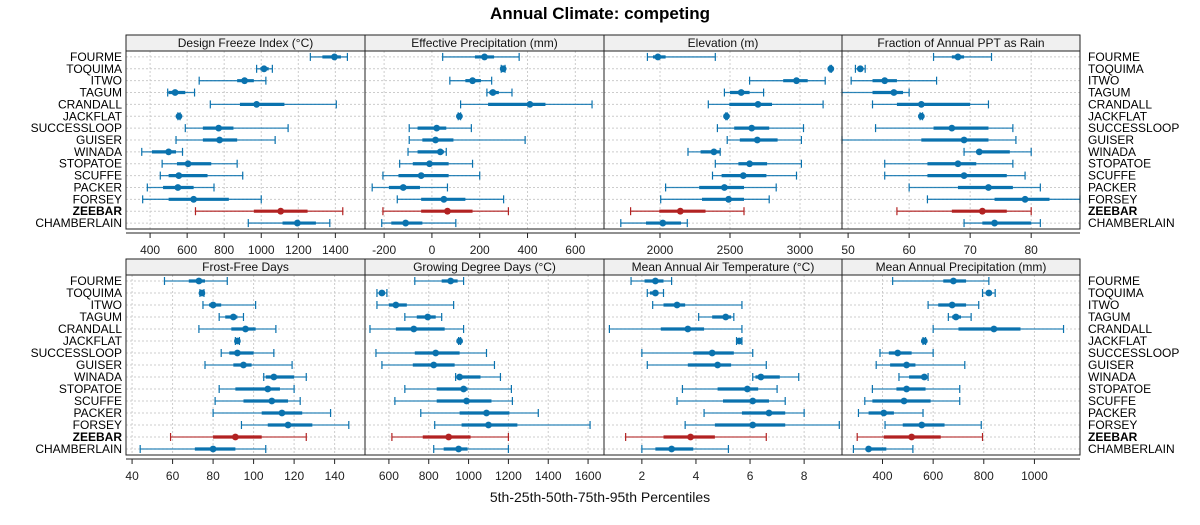 The image size is (1200, 525). Describe the element at coordinates (93, 116) in the screenshot. I see `row-label-left: JACKFLAT` at that location.